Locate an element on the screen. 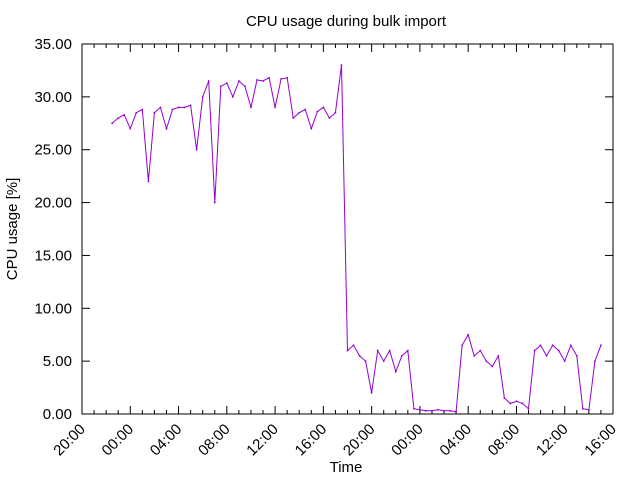 The image size is (640, 480). y-tick-label: 5.00 is located at coordinates (57, 361).